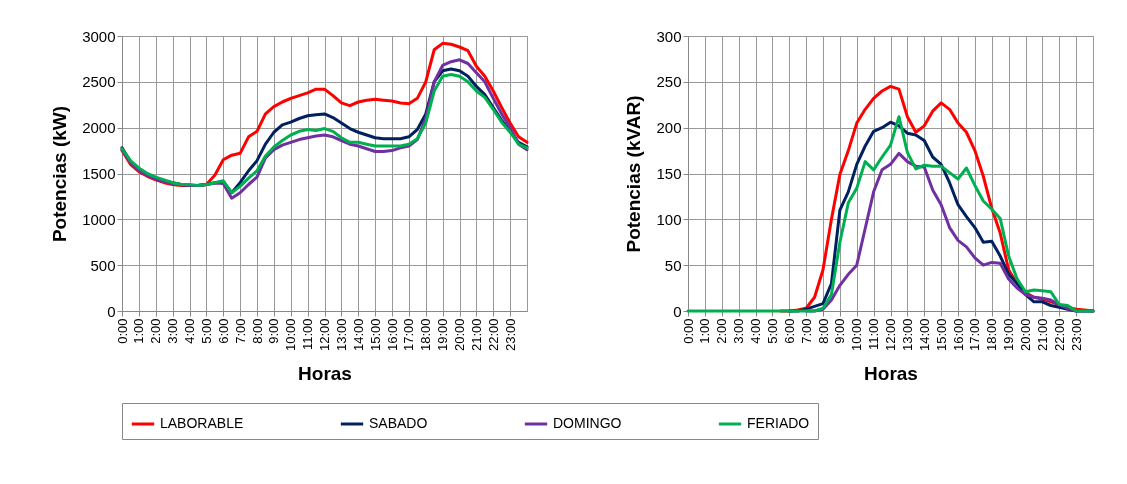  What do you see at coordinates (99, 173) in the screenshot?
I see `y-tick-label: 1500` at bounding box center [99, 173].